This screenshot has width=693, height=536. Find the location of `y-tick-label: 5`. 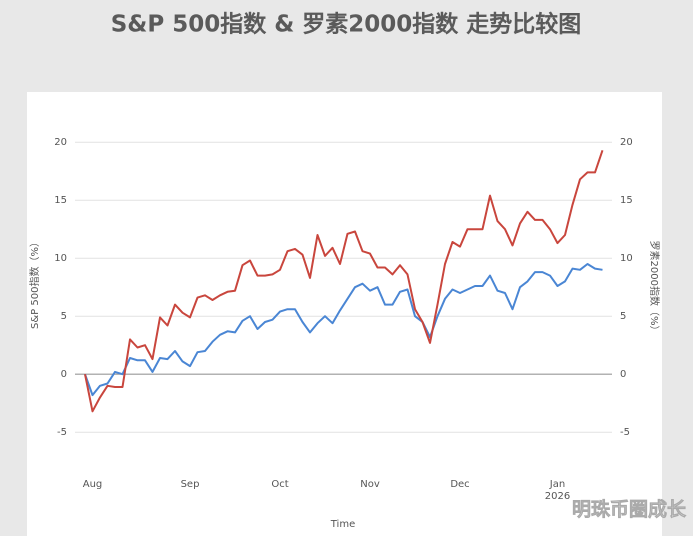

y-tick-label: 5 is located at coordinates (64, 316).